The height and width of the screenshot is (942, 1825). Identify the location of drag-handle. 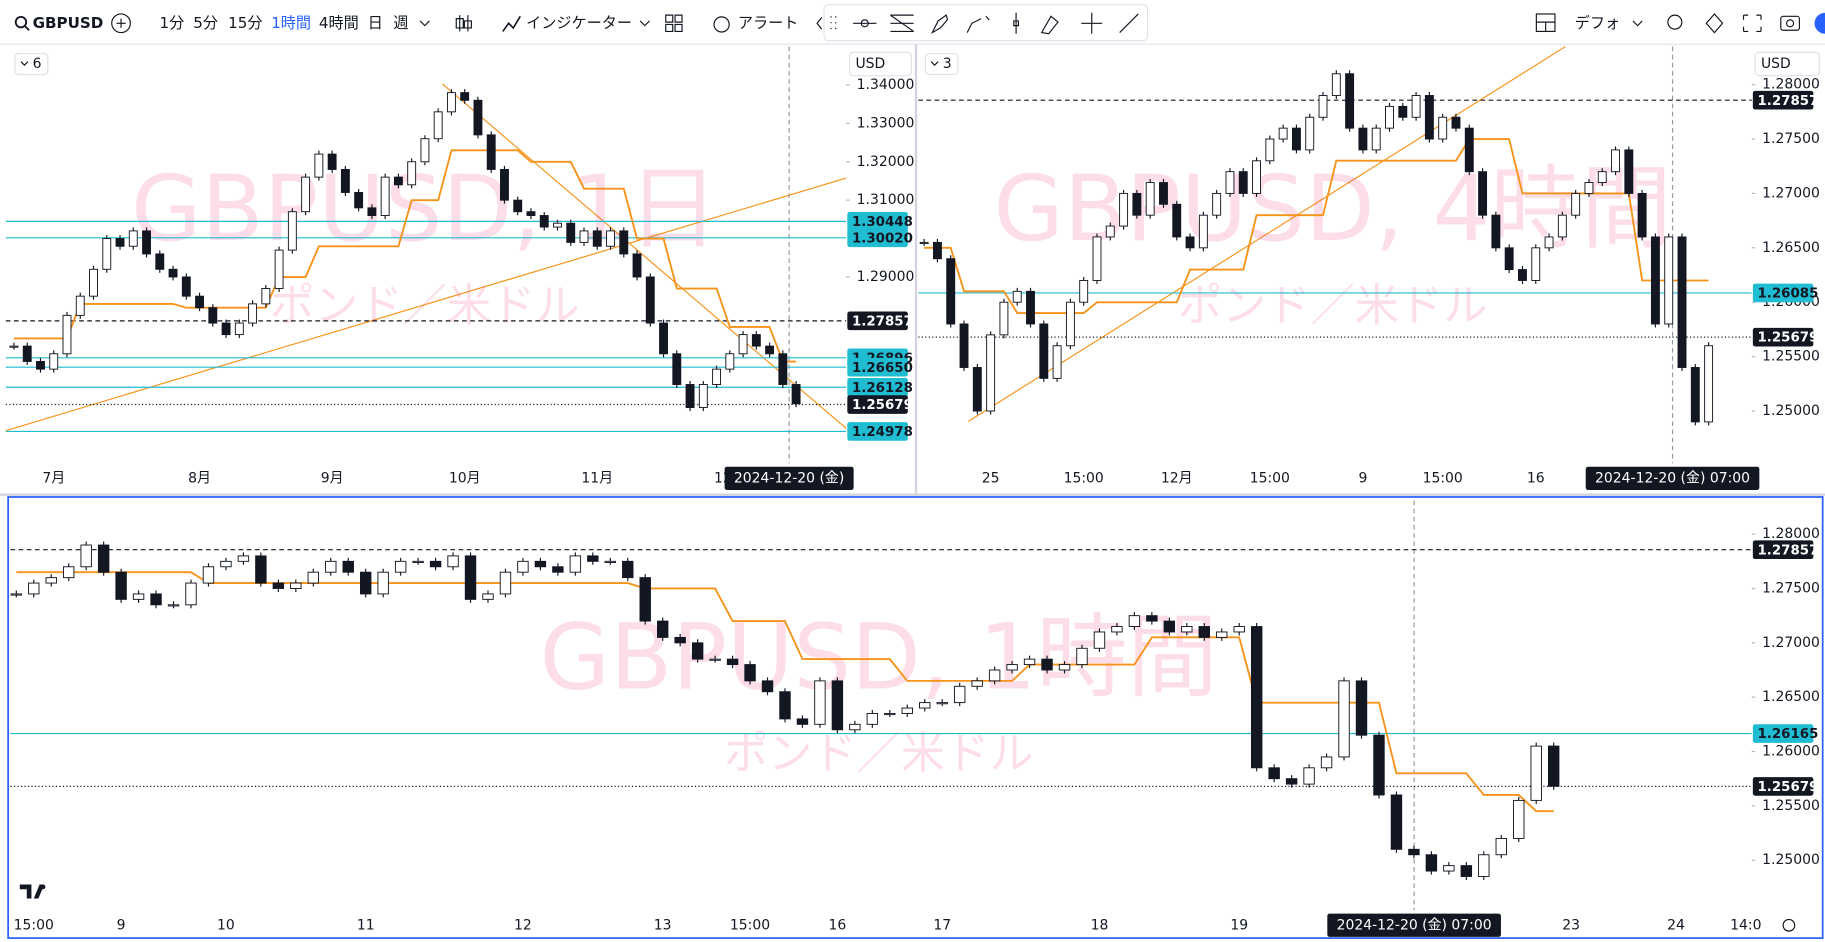
(833, 23).